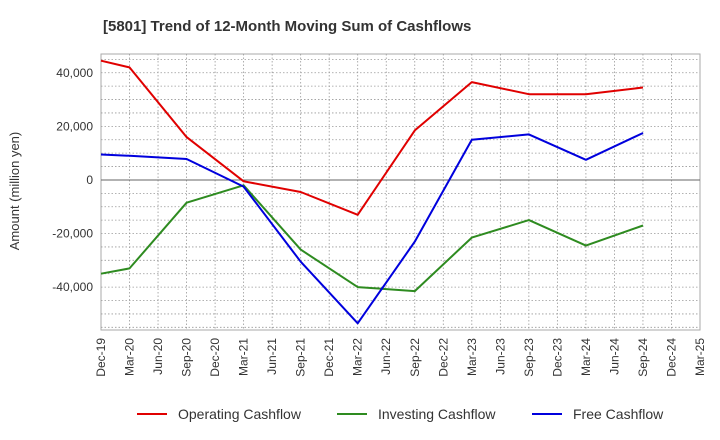 The height and width of the screenshot is (440, 720). What do you see at coordinates (443, 357) in the screenshot?
I see `x-tick-label: Dec-22` at bounding box center [443, 357].